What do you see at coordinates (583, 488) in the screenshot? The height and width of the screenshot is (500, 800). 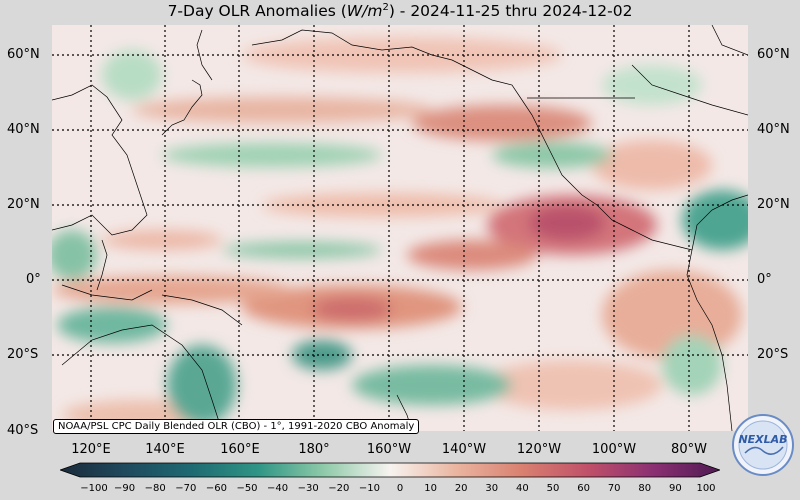 I see `colorbar-tick-label: 60` at bounding box center [583, 488].